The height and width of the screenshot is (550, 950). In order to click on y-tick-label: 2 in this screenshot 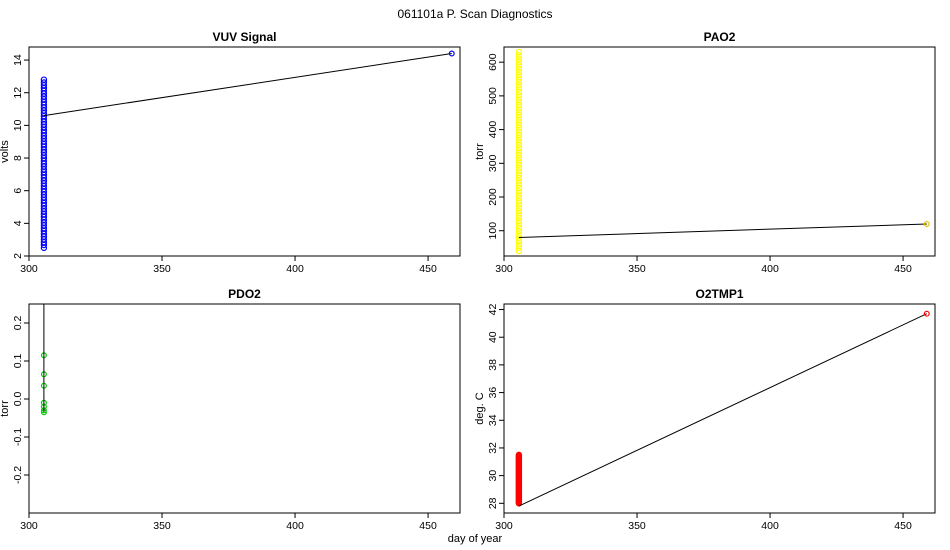, I will do `click(18, 256)`.